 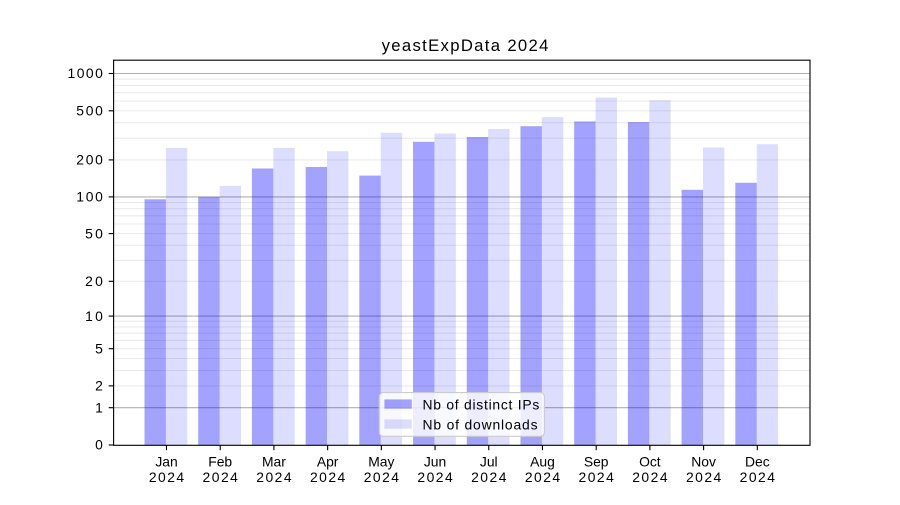 What do you see at coordinates (99, 445) in the screenshot?
I see `svg-text: 0` at bounding box center [99, 445].